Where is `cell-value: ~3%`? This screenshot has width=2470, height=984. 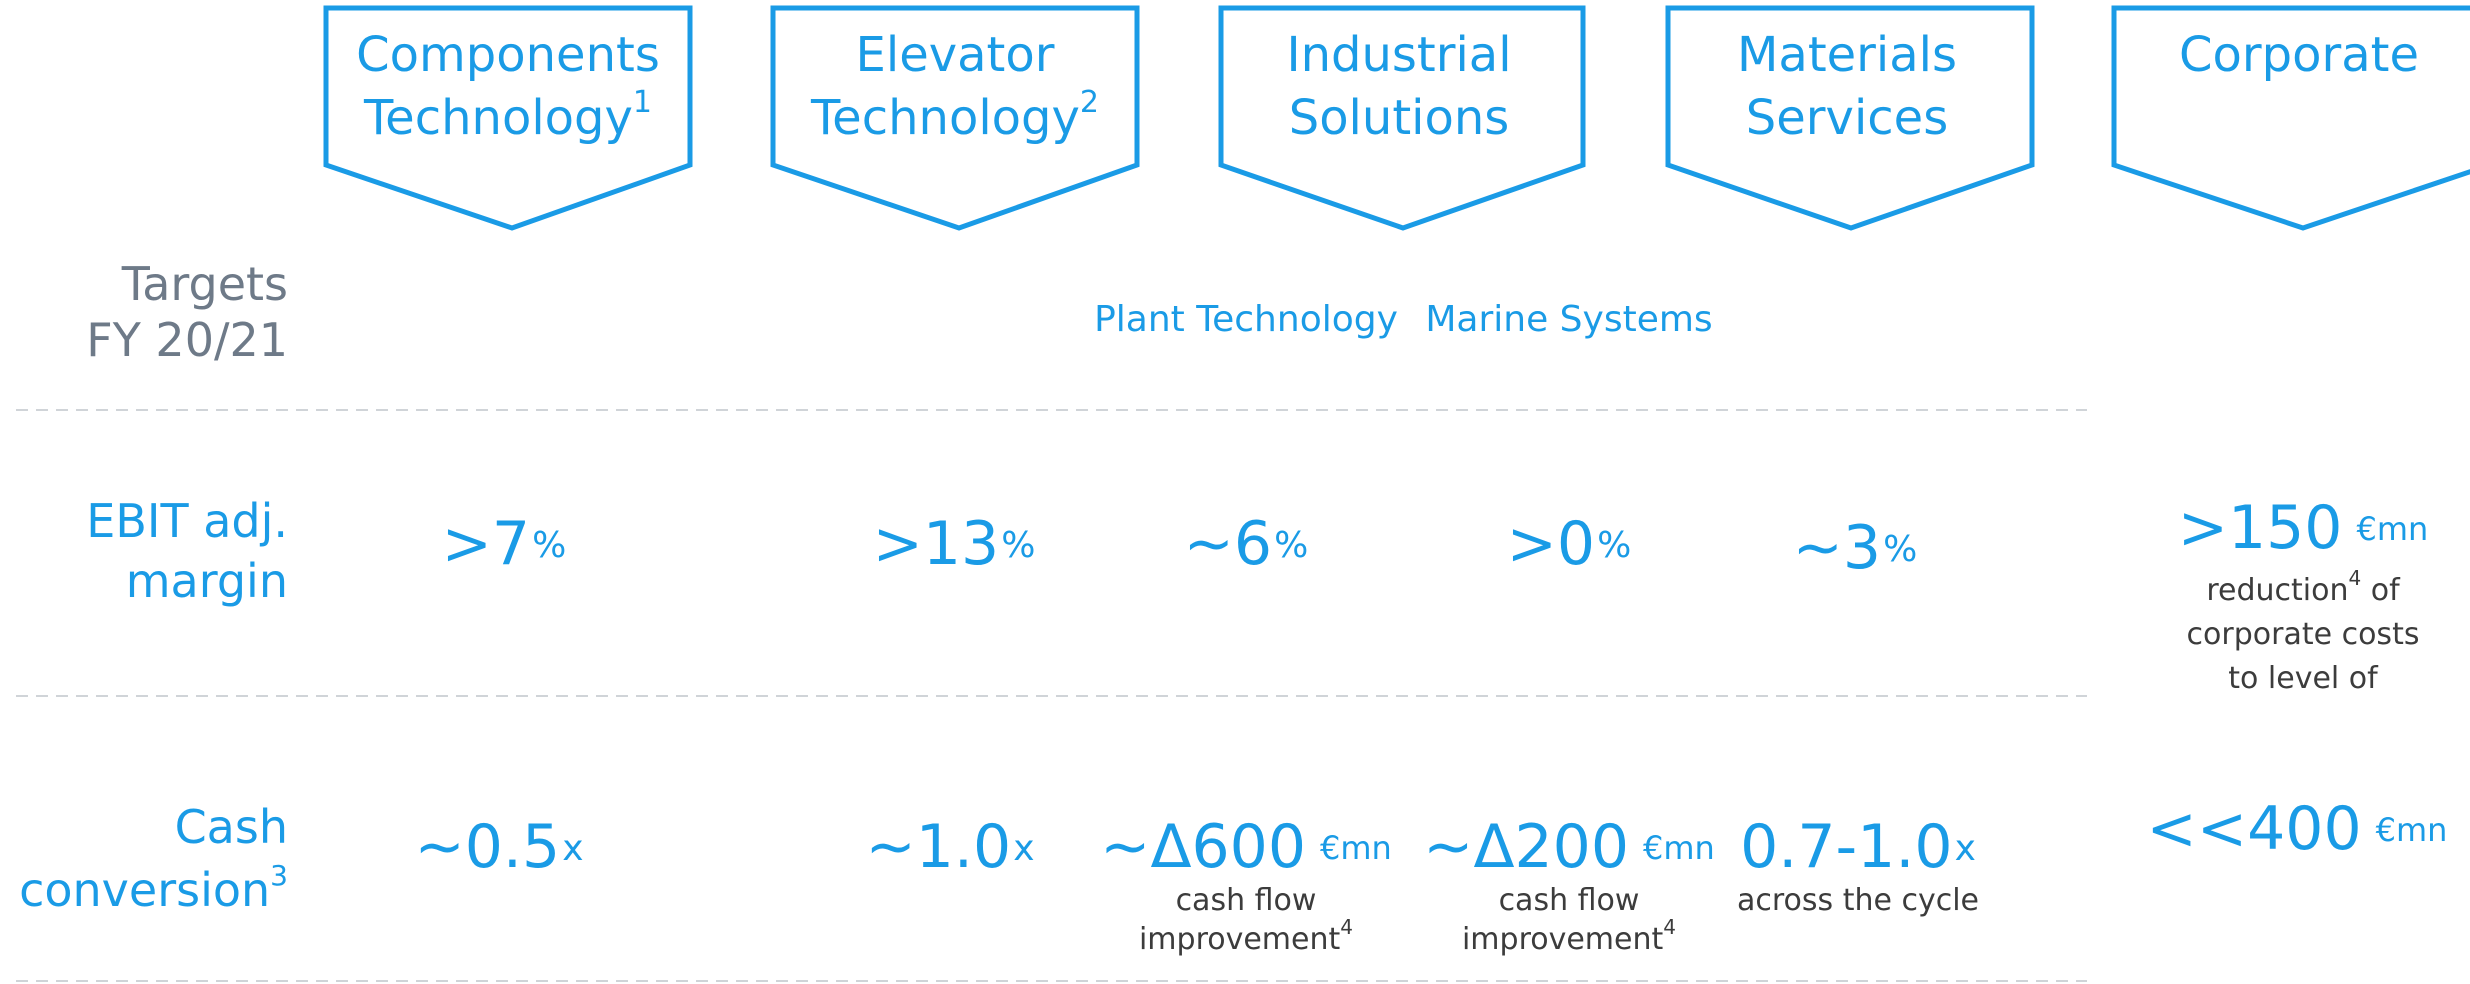 cell-value: ~3% is located at coordinates (1855, 548).